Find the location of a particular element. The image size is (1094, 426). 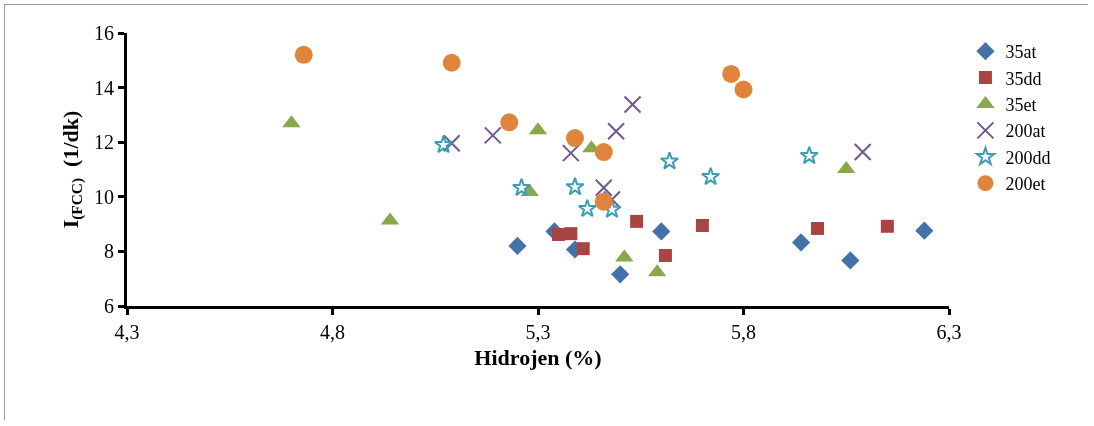

x-tick-label: 4,8 is located at coordinates (332, 332).